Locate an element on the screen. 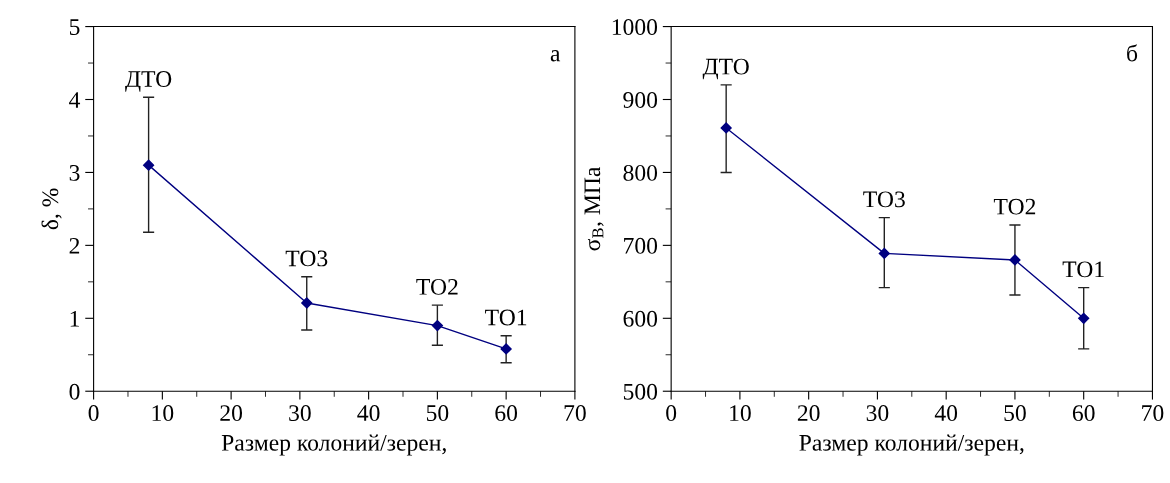  y-axis-title: σ$_{В}$, МПа is located at coordinates (594, 208).